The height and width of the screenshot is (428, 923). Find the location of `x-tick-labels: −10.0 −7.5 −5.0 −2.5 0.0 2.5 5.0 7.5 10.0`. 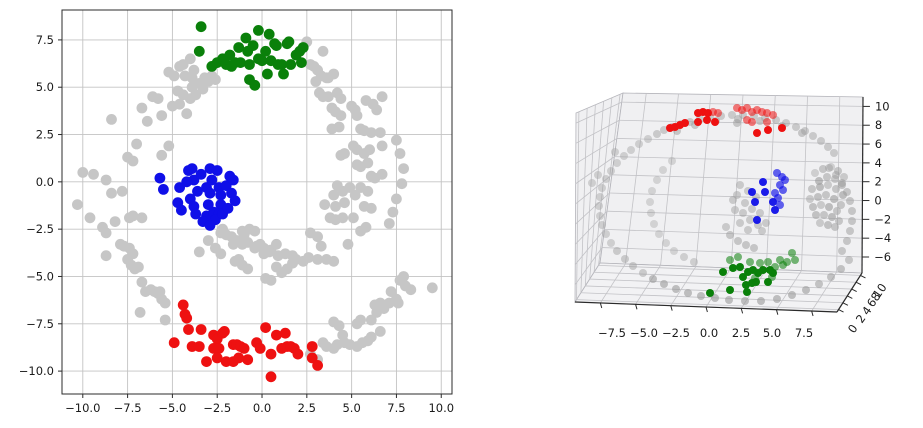

x-tick-labels: −10.0 −7.5 −5.0 −2.5 0.0 2.5 5.0 7.5 10.0 is located at coordinates (259, 408).